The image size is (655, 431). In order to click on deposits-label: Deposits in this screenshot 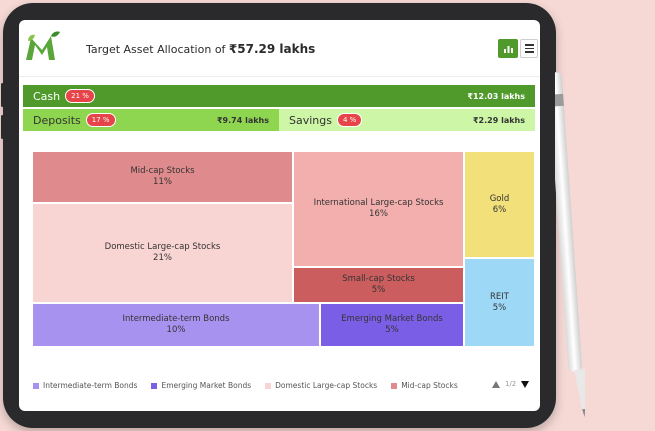, I will do `click(57, 120)`.